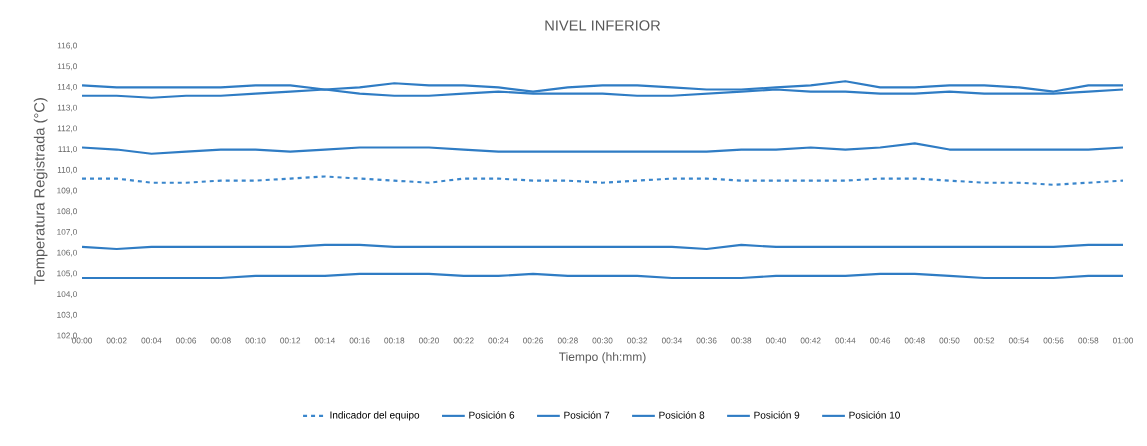 This screenshot has width=1147, height=446. Describe the element at coordinates (290, 340) in the screenshot. I see `x-tick-label: 00:12` at that location.